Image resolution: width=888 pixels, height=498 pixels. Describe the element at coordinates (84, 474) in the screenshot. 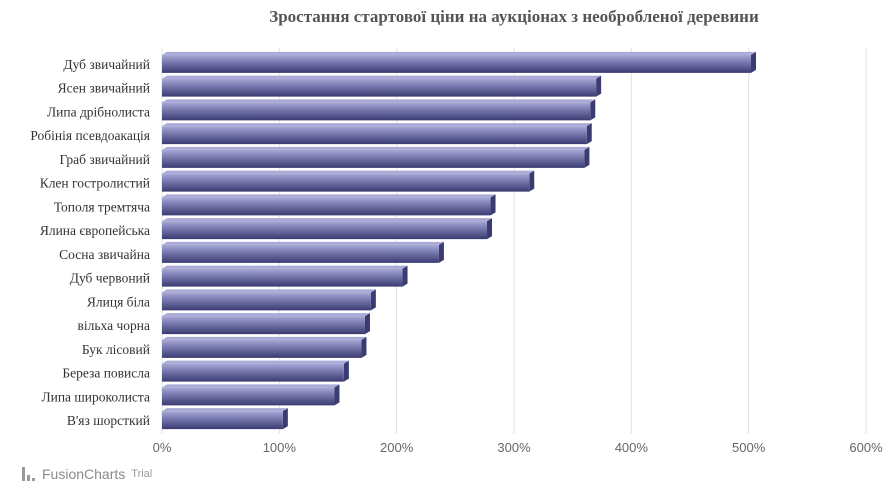

I see `watermark-brand: FusionCharts` at that location.